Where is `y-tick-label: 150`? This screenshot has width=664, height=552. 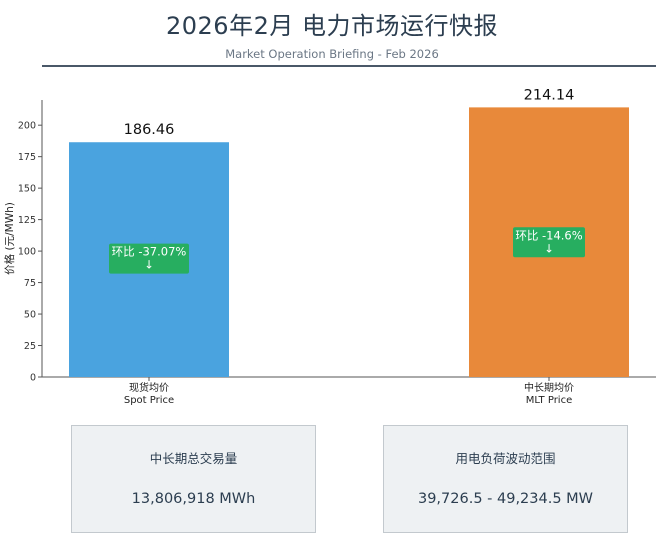
y-tick-label: 150 is located at coordinates (27, 189).